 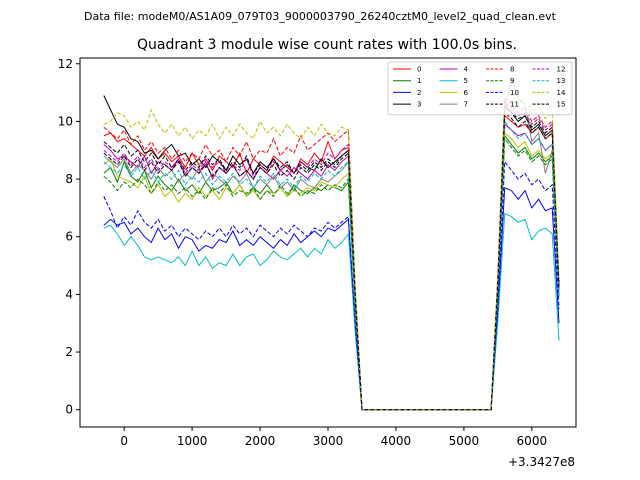 I want to click on legend-label-13: 13, so click(x=561, y=81).